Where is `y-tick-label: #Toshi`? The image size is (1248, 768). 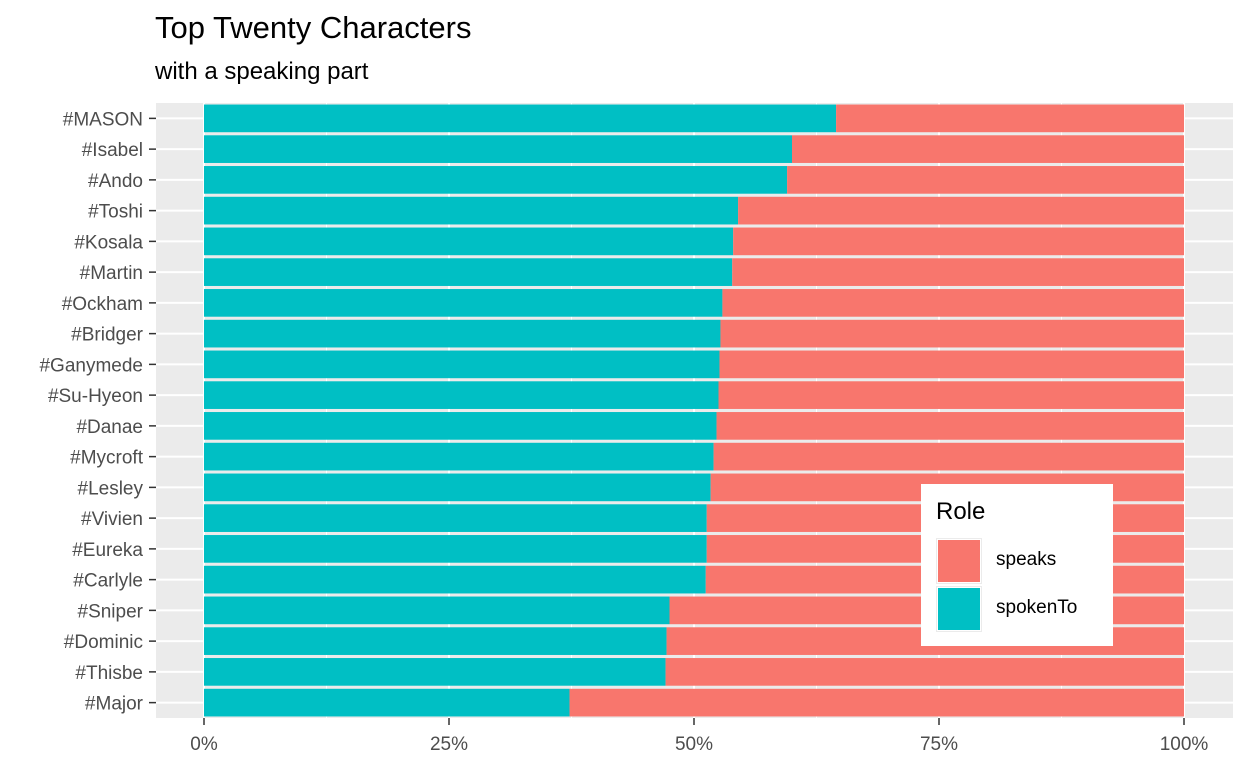
y-tick-label: #Toshi is located at coordinates (115, 212).